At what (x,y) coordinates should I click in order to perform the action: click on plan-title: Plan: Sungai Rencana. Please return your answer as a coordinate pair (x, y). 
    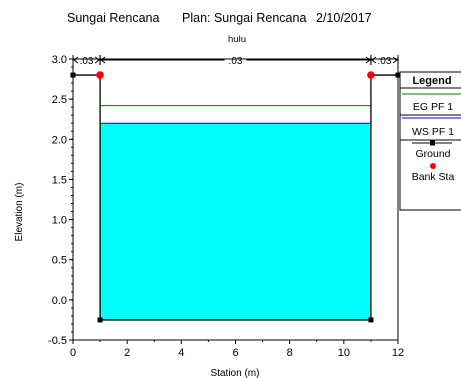
    Looking at the image, I should click on (244, 18).